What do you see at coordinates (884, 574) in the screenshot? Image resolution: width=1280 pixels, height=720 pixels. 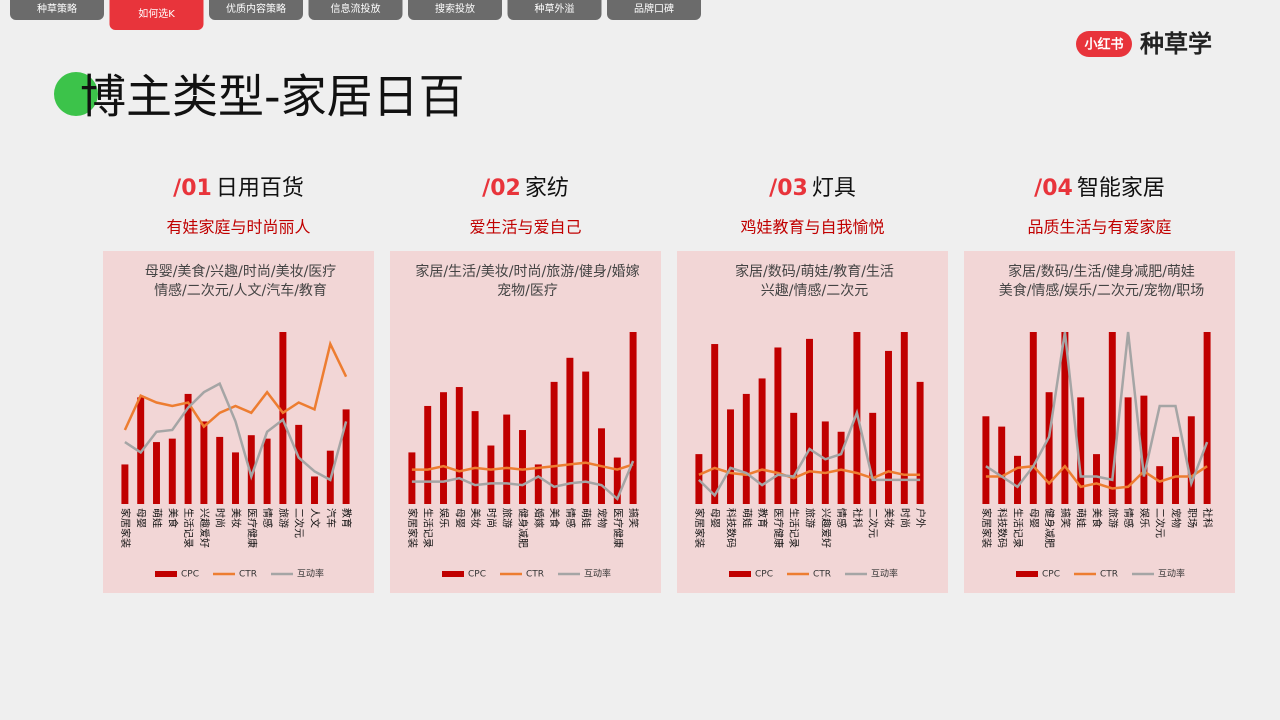 I see `legend-label: 互动率` at bounding box center [884, 574].